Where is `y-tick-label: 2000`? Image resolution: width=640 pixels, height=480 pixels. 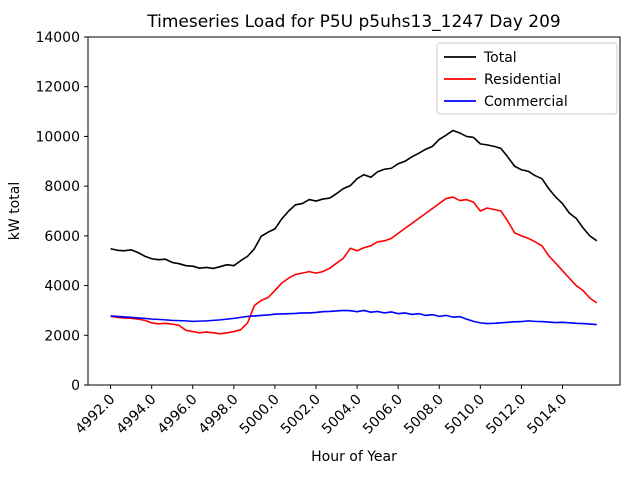 y-tick-label: 2000 is located at coordinates (62, 336).